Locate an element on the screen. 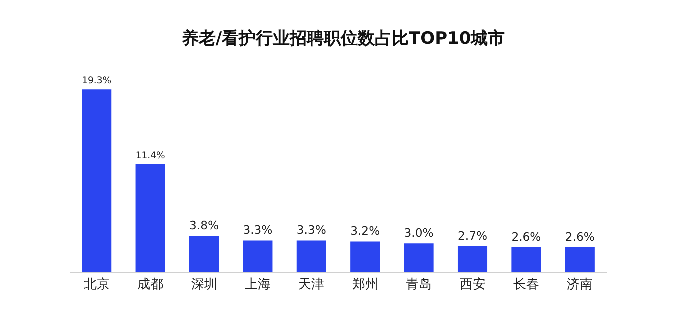  chart-title: 养老/看护行业招聘职位数占比TOP10城市 is located at coordinates (343, 39).